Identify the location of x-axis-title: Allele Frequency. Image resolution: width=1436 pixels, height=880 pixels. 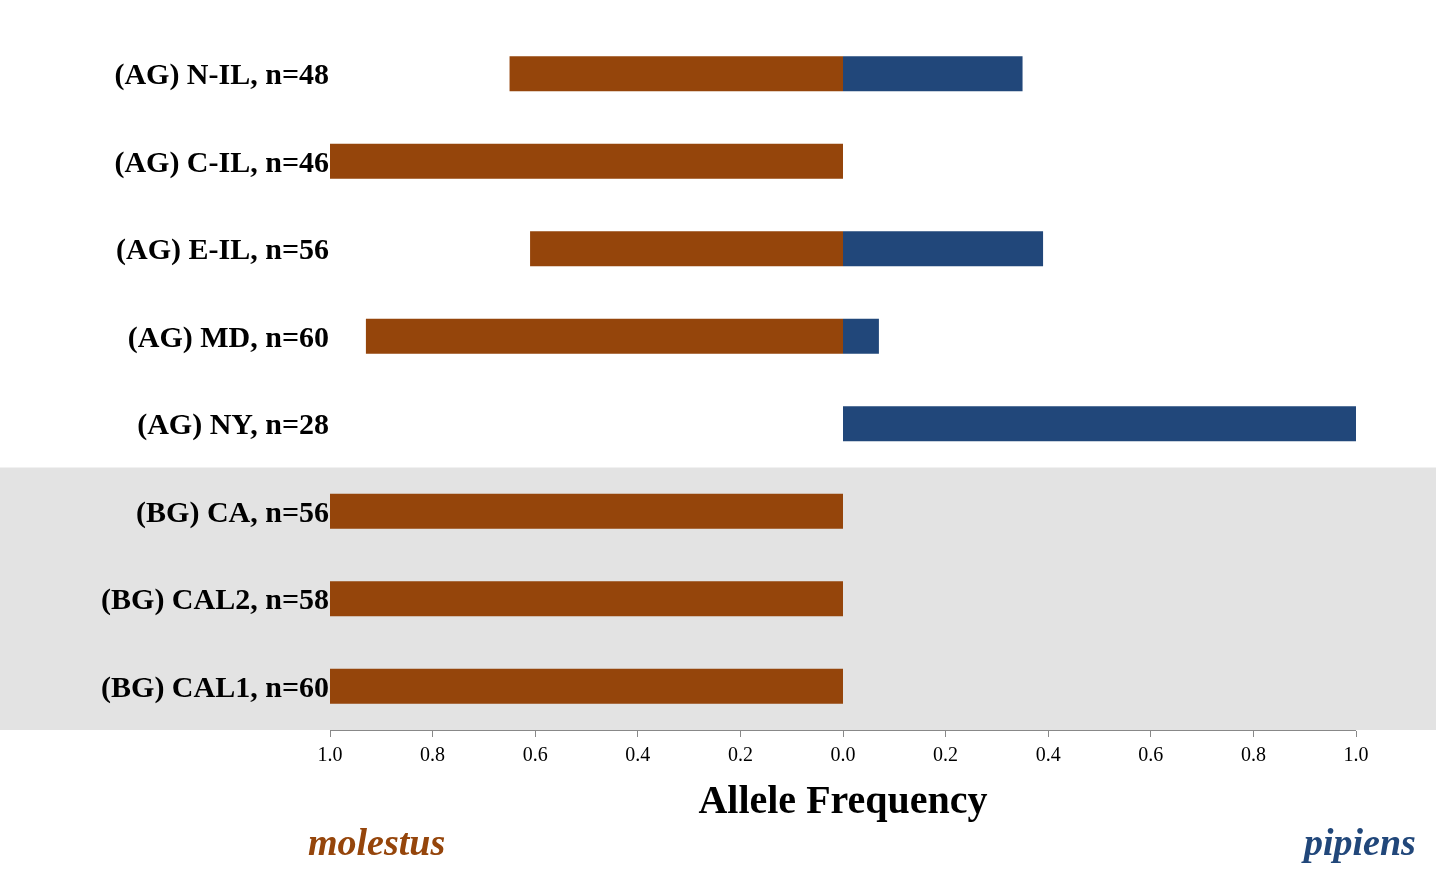
(843, 799).